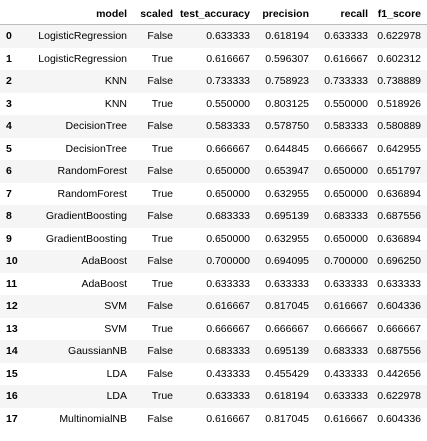  What do you see at coordinates (228, 261) in the screenshot?
I see `test-accuracy-cell: 0.700000` at bounding box center [228, 261].